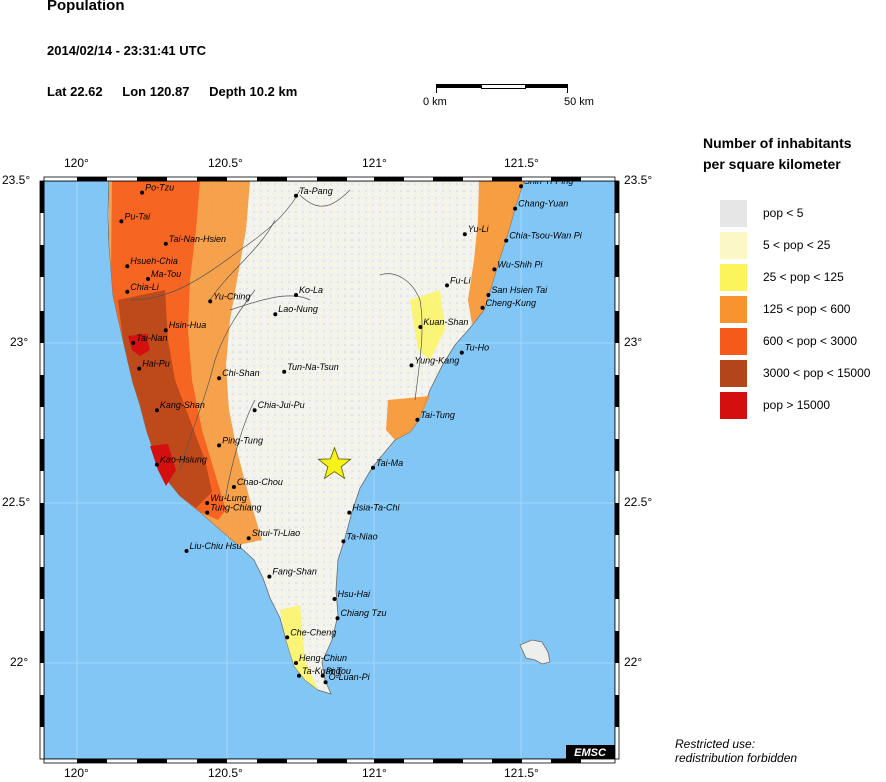  I want to click on place-label: Hsia-Ta-Chi, so click(376, 508).